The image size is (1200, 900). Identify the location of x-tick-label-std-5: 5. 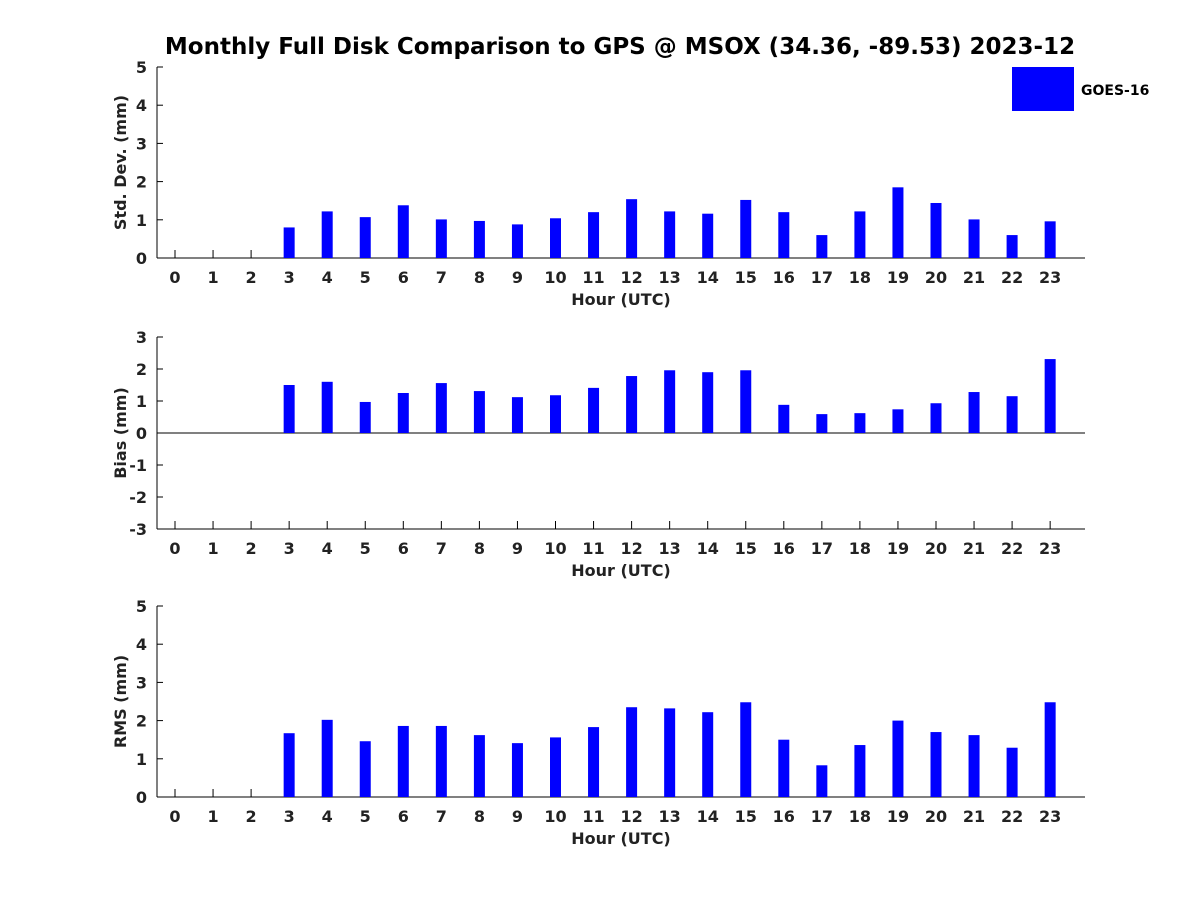
(365, 277).